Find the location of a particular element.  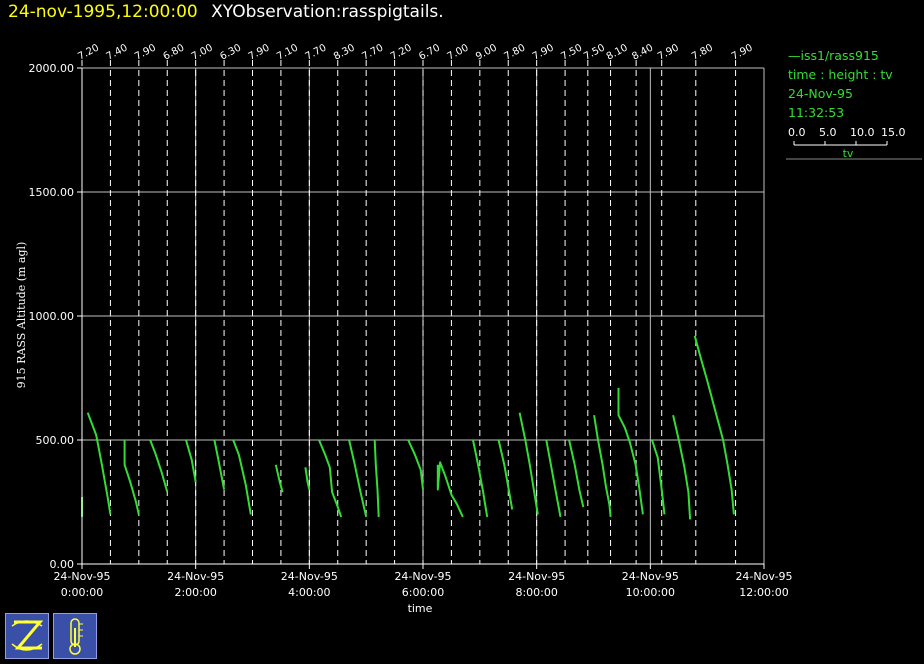

x-tick-time: 12:00:00 is located at coordinates (763, 592).